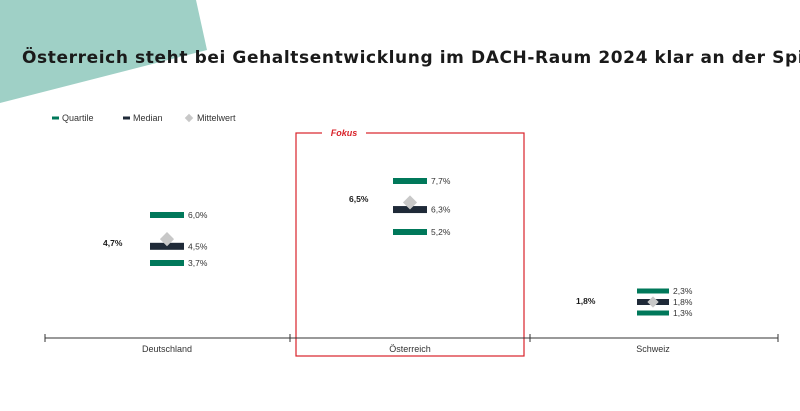  Describe the element at coordinates (198, 263) in the screenshot. I see `lower-quartile-label: 3,7%` at that location.